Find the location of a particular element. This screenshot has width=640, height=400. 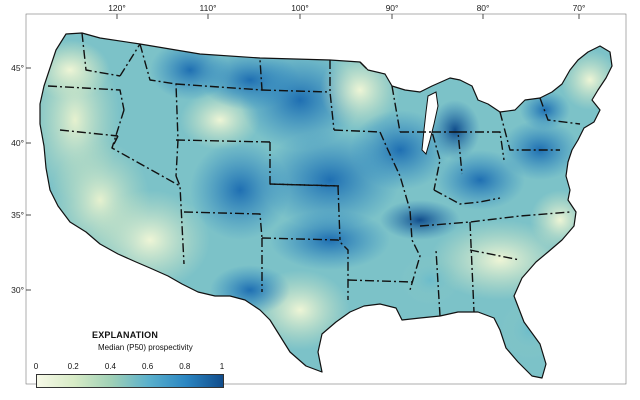

longitude-label: 90° is located at coordinates (392, 8).